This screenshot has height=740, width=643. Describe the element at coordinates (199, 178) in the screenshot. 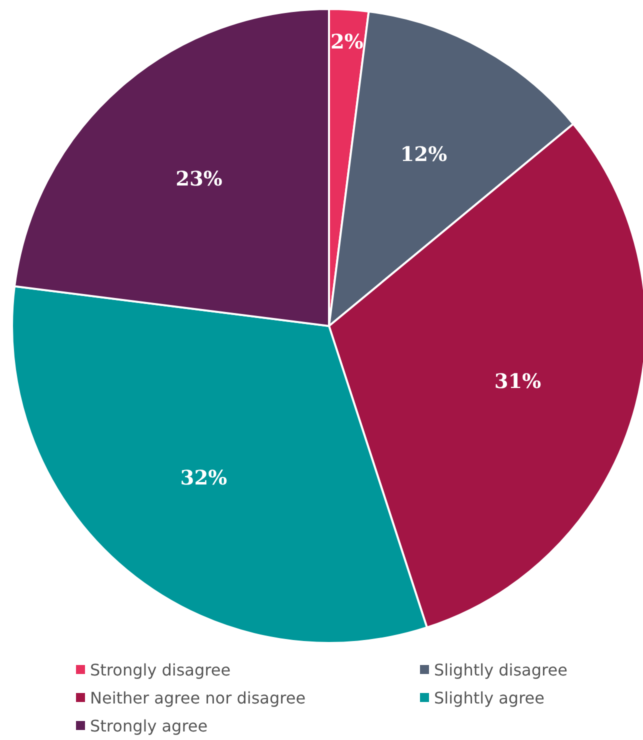

I see `data-label: 23%` at that location.